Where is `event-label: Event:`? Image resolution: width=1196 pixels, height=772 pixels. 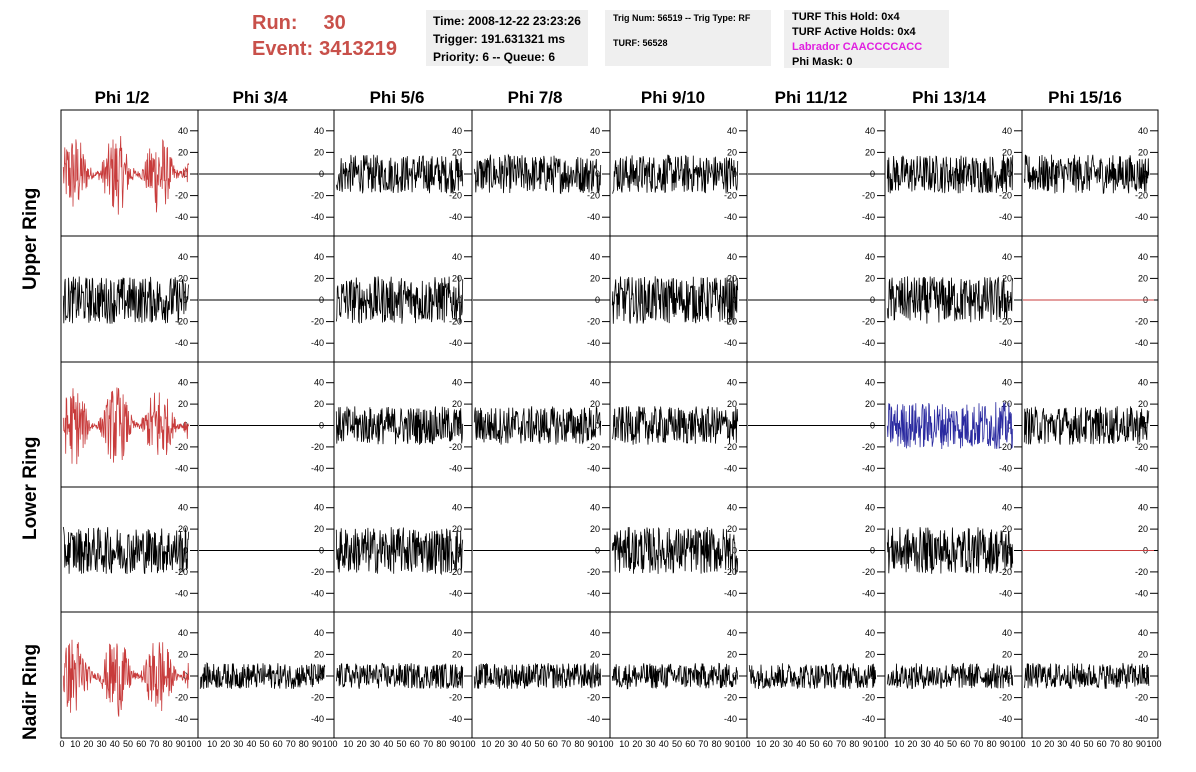 event-label: Event: is located at coordinates (283, 49).